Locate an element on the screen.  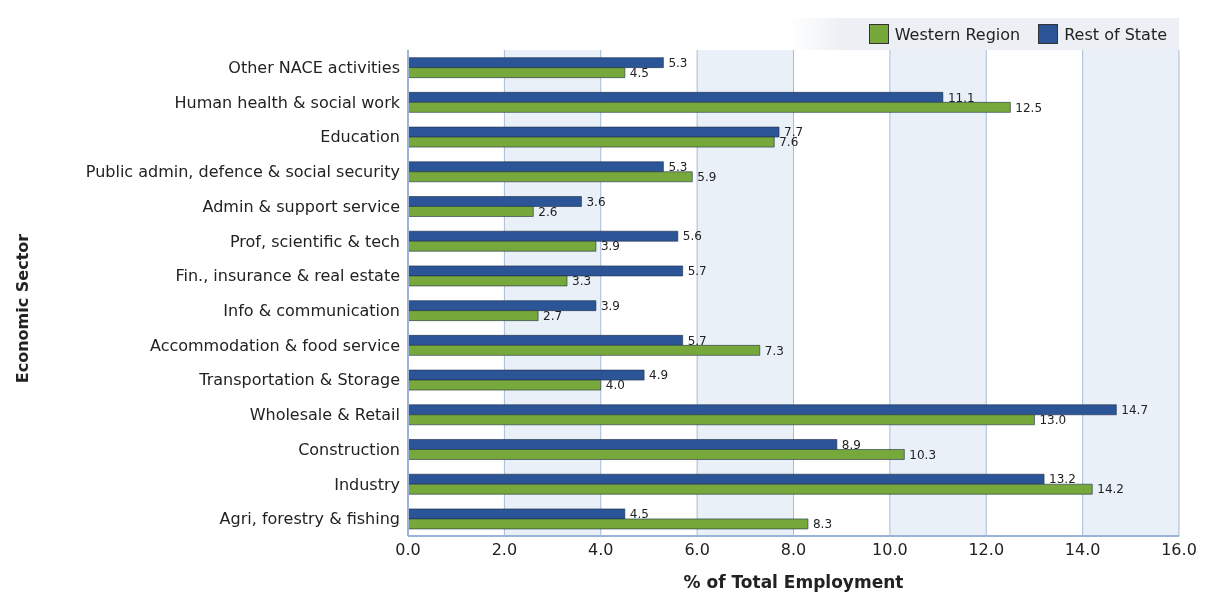
y-tick-label: Education is located at coordinates (360, 137).